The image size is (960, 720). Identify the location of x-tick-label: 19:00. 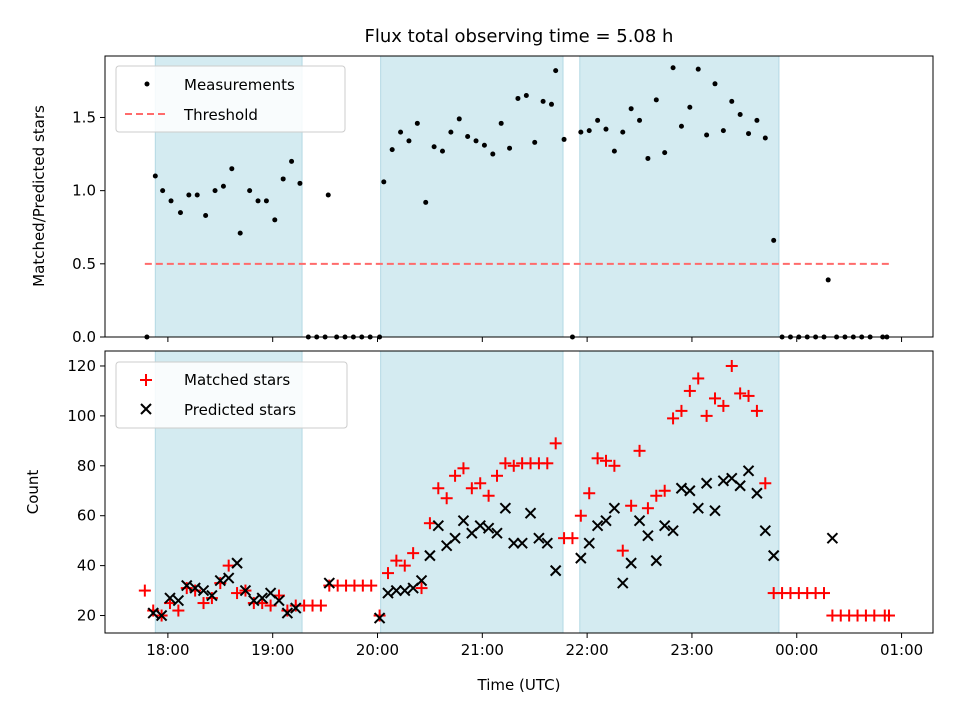
(272, 650).